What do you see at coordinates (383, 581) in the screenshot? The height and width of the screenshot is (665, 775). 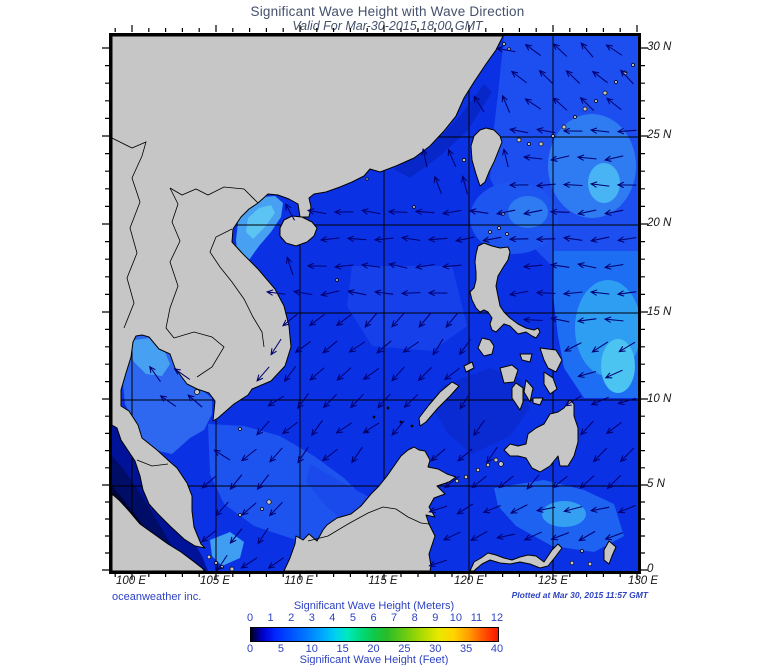 I see `x-tick-label: 115 E` at bounding box center [383, 581].